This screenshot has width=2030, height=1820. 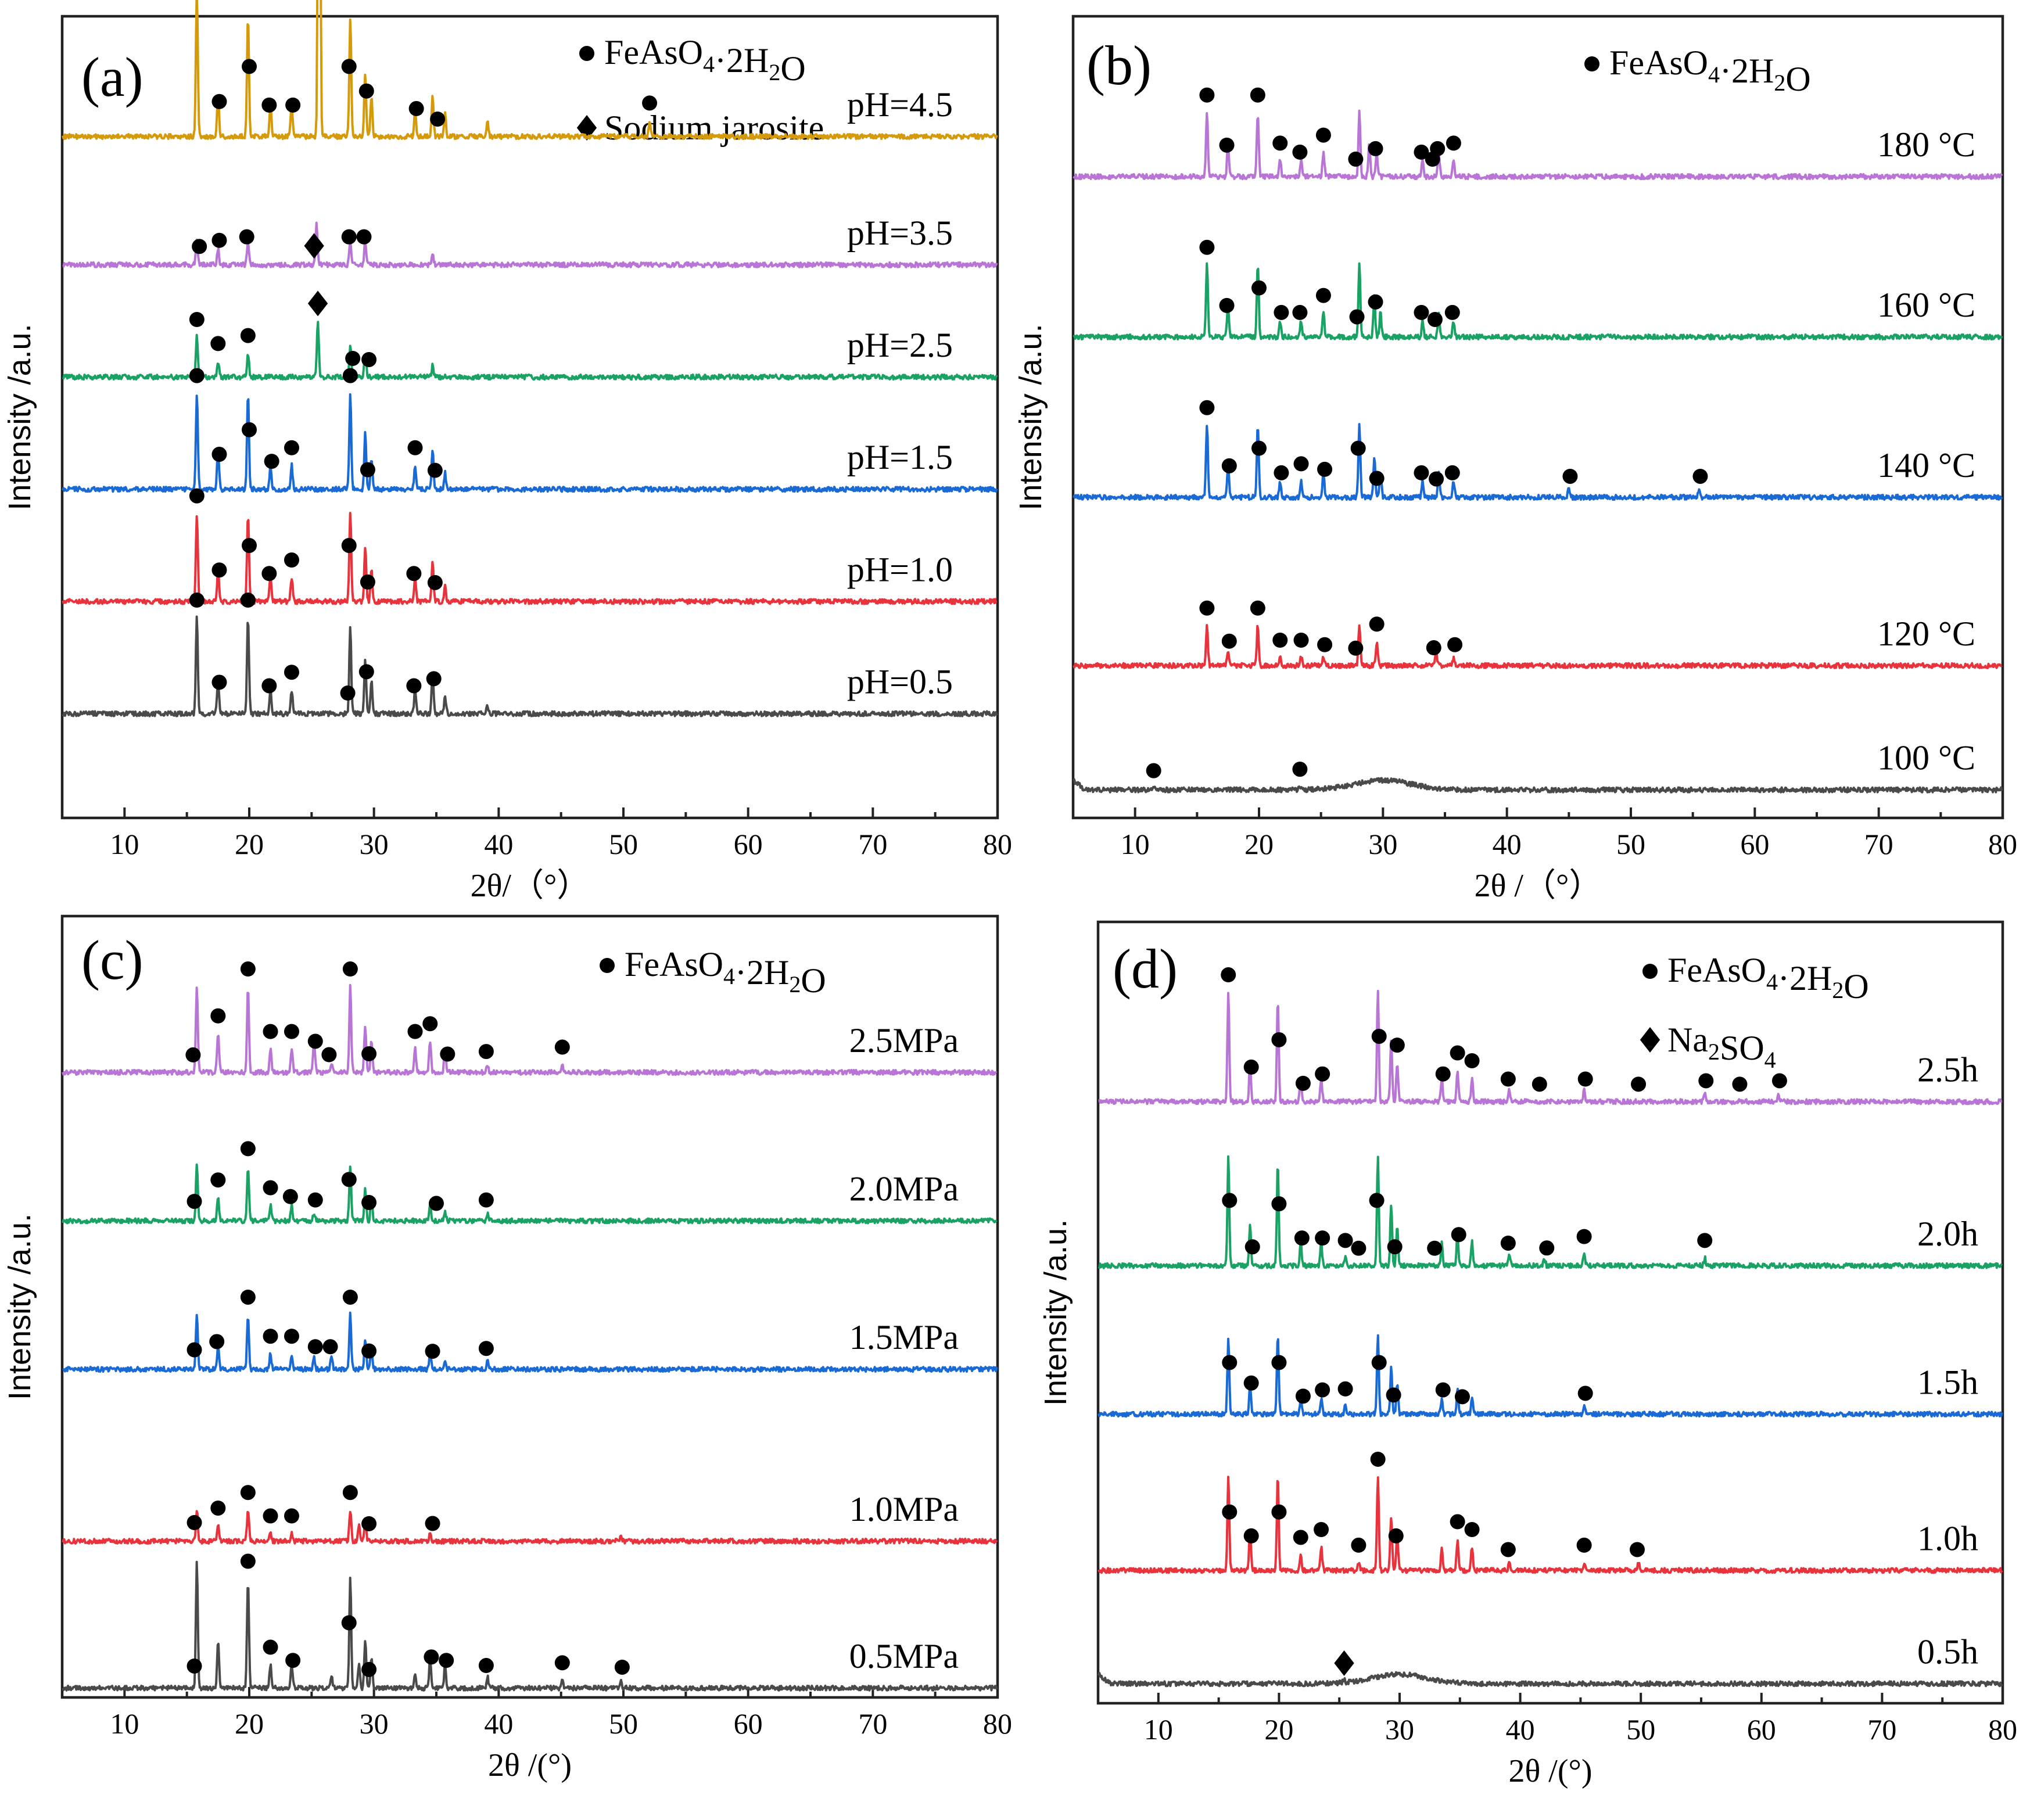 I want to click on panel-tag: (b), so click(x=1119, y=65).